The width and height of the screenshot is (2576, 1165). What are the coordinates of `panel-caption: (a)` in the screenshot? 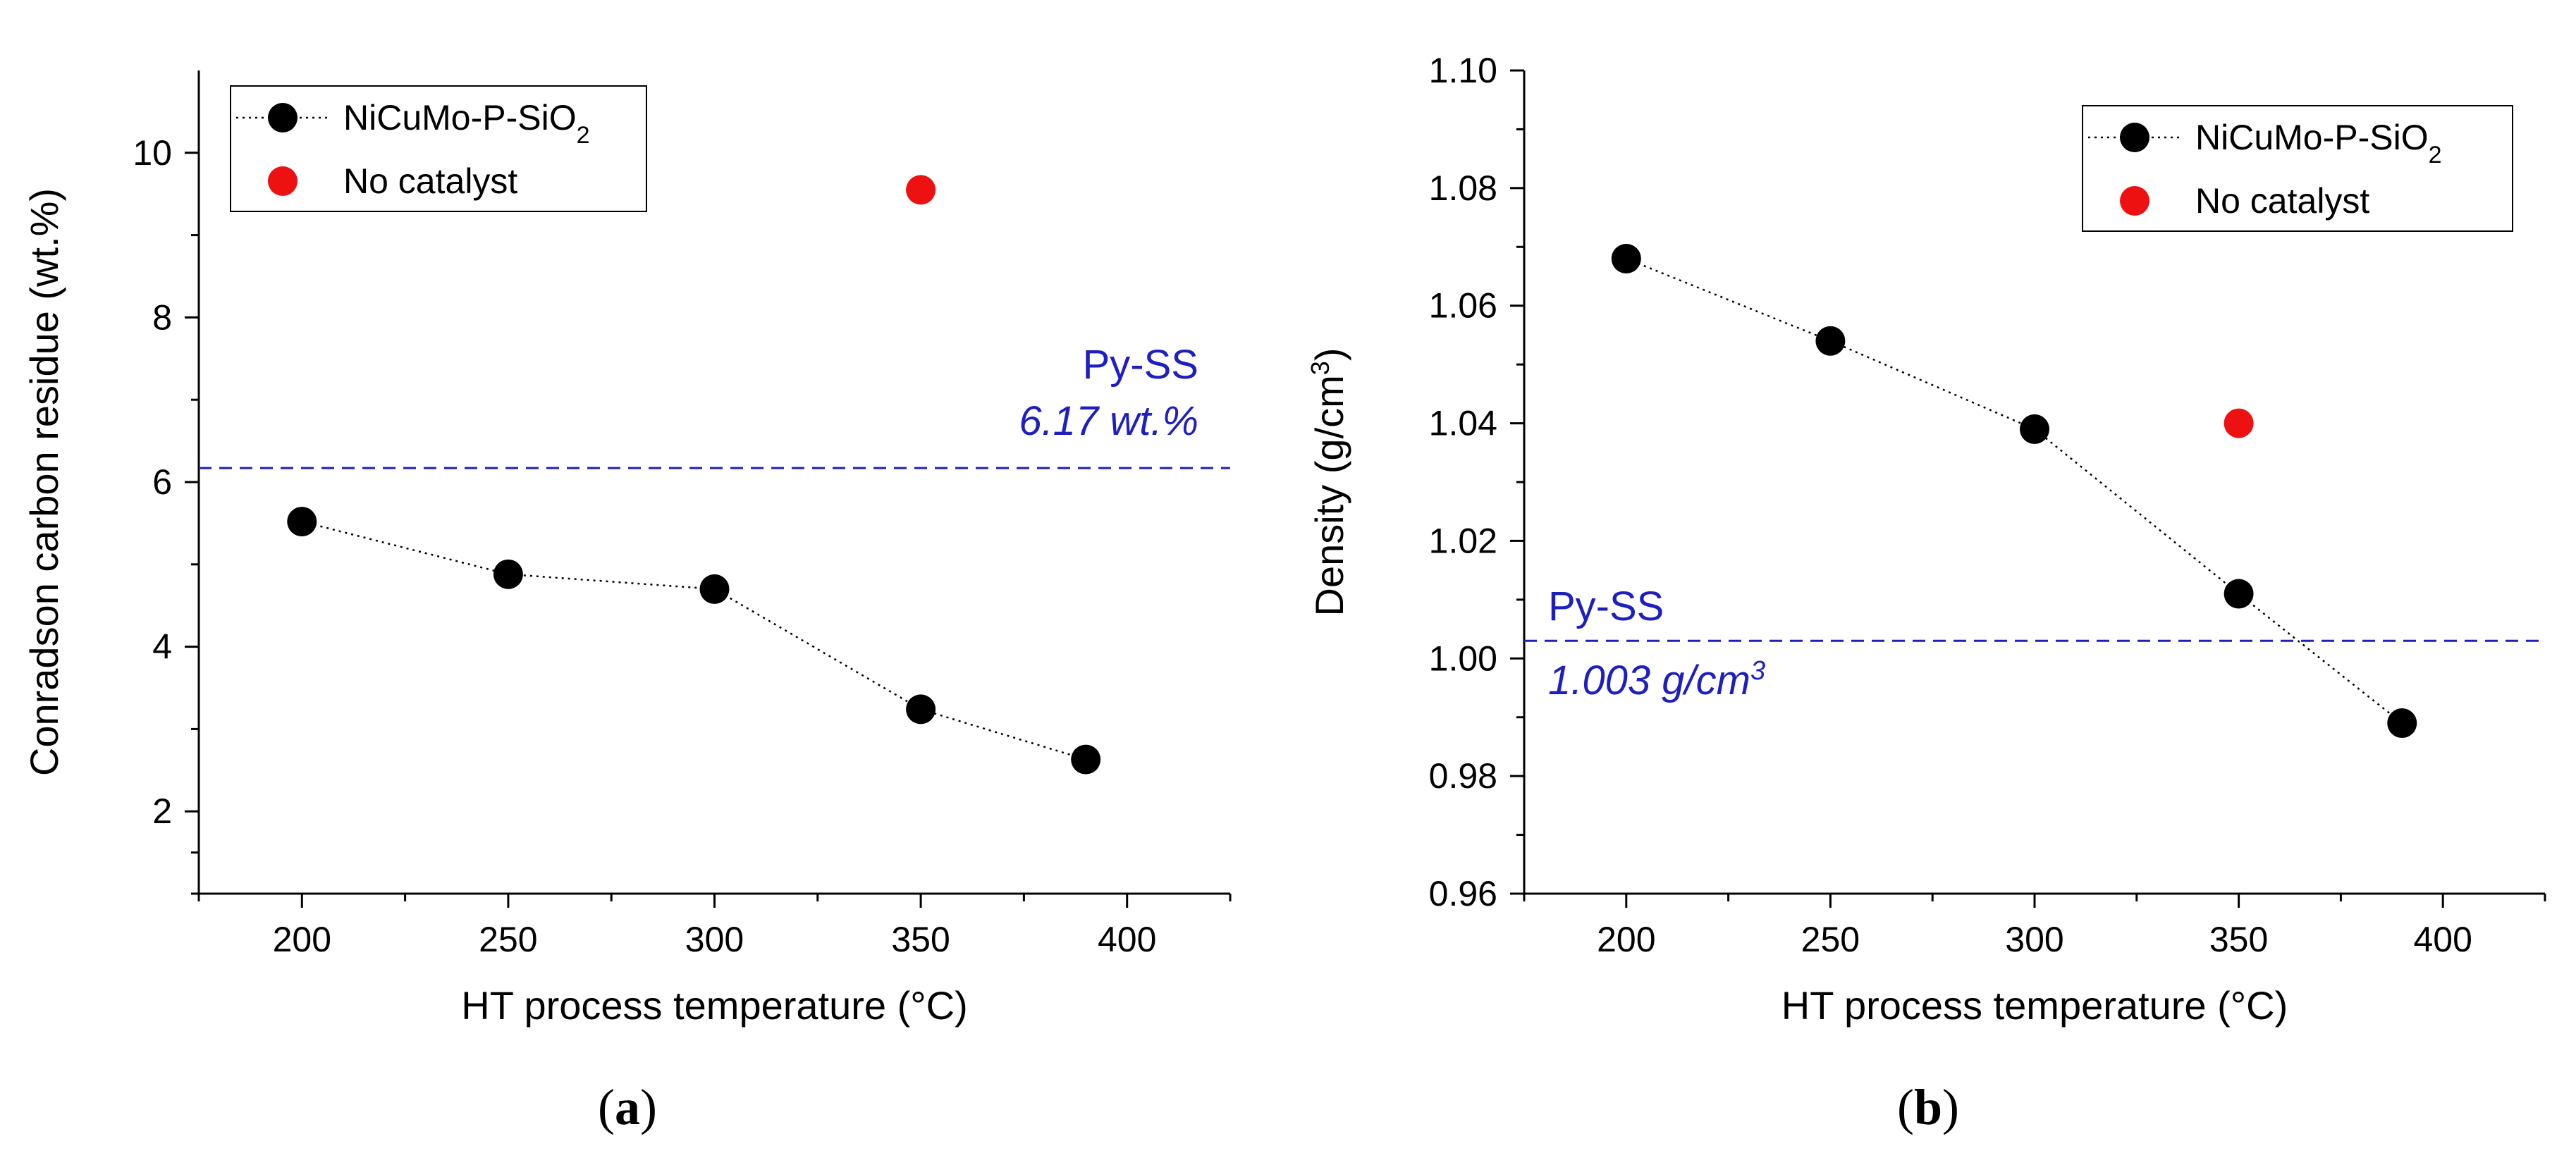 It's located at (627, 1107).